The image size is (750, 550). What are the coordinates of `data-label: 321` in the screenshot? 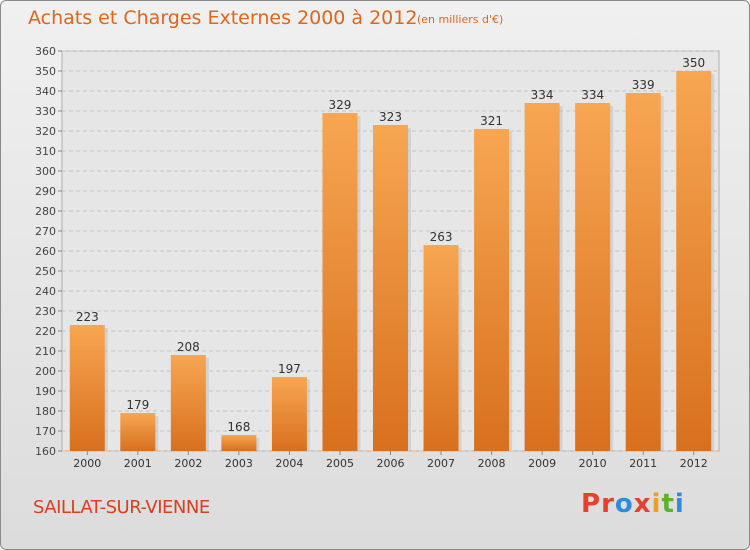 It's located at (491, 121).